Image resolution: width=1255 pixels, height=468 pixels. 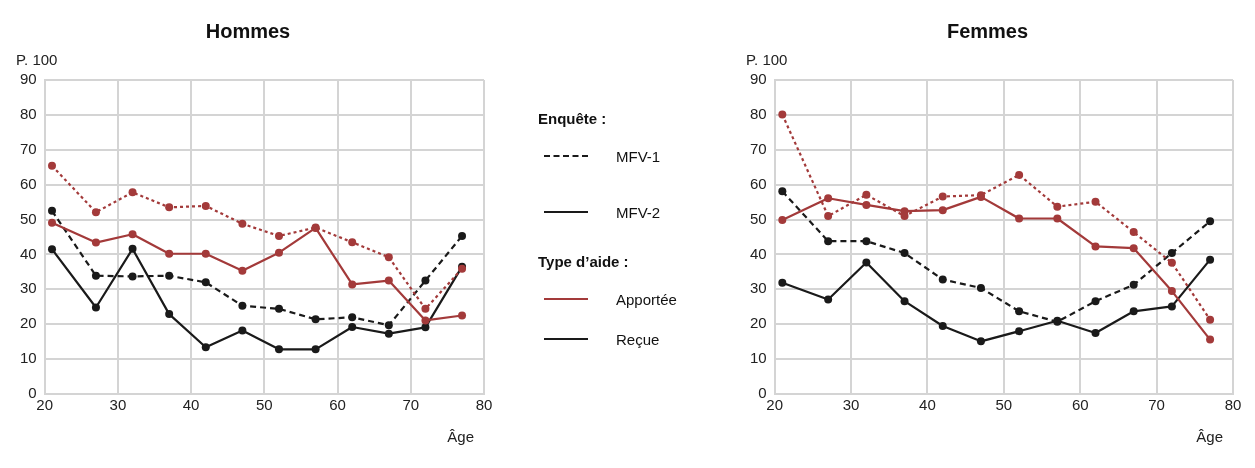 I want to click on text: Enquête :, so click(x=573, y=118).